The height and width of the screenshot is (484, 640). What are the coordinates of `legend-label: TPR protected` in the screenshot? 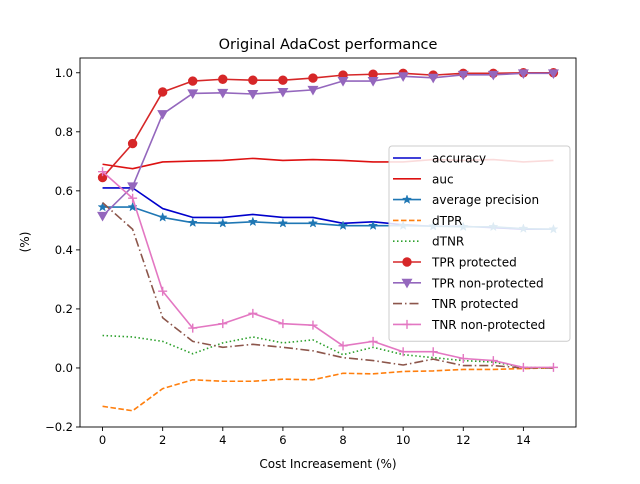 It's located at (474, 263).